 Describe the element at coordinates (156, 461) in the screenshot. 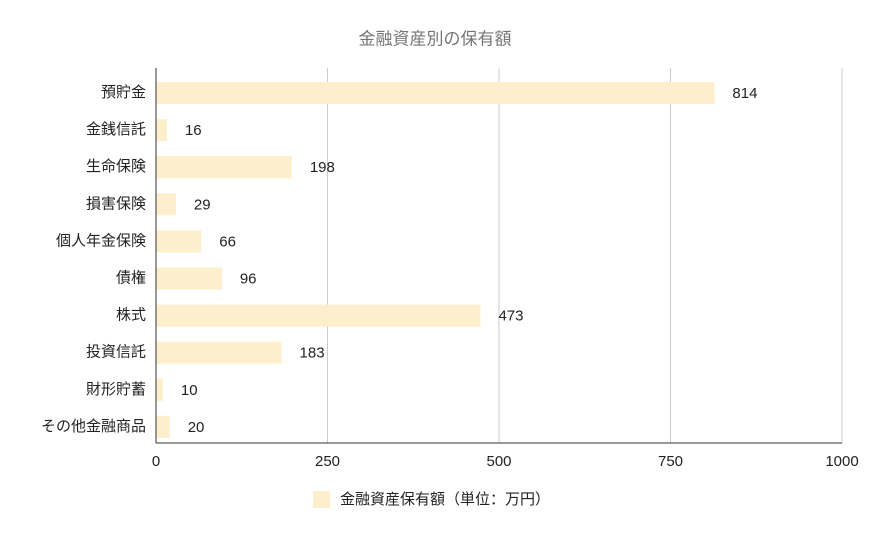

I see `x-tick-label: 0` at that location.